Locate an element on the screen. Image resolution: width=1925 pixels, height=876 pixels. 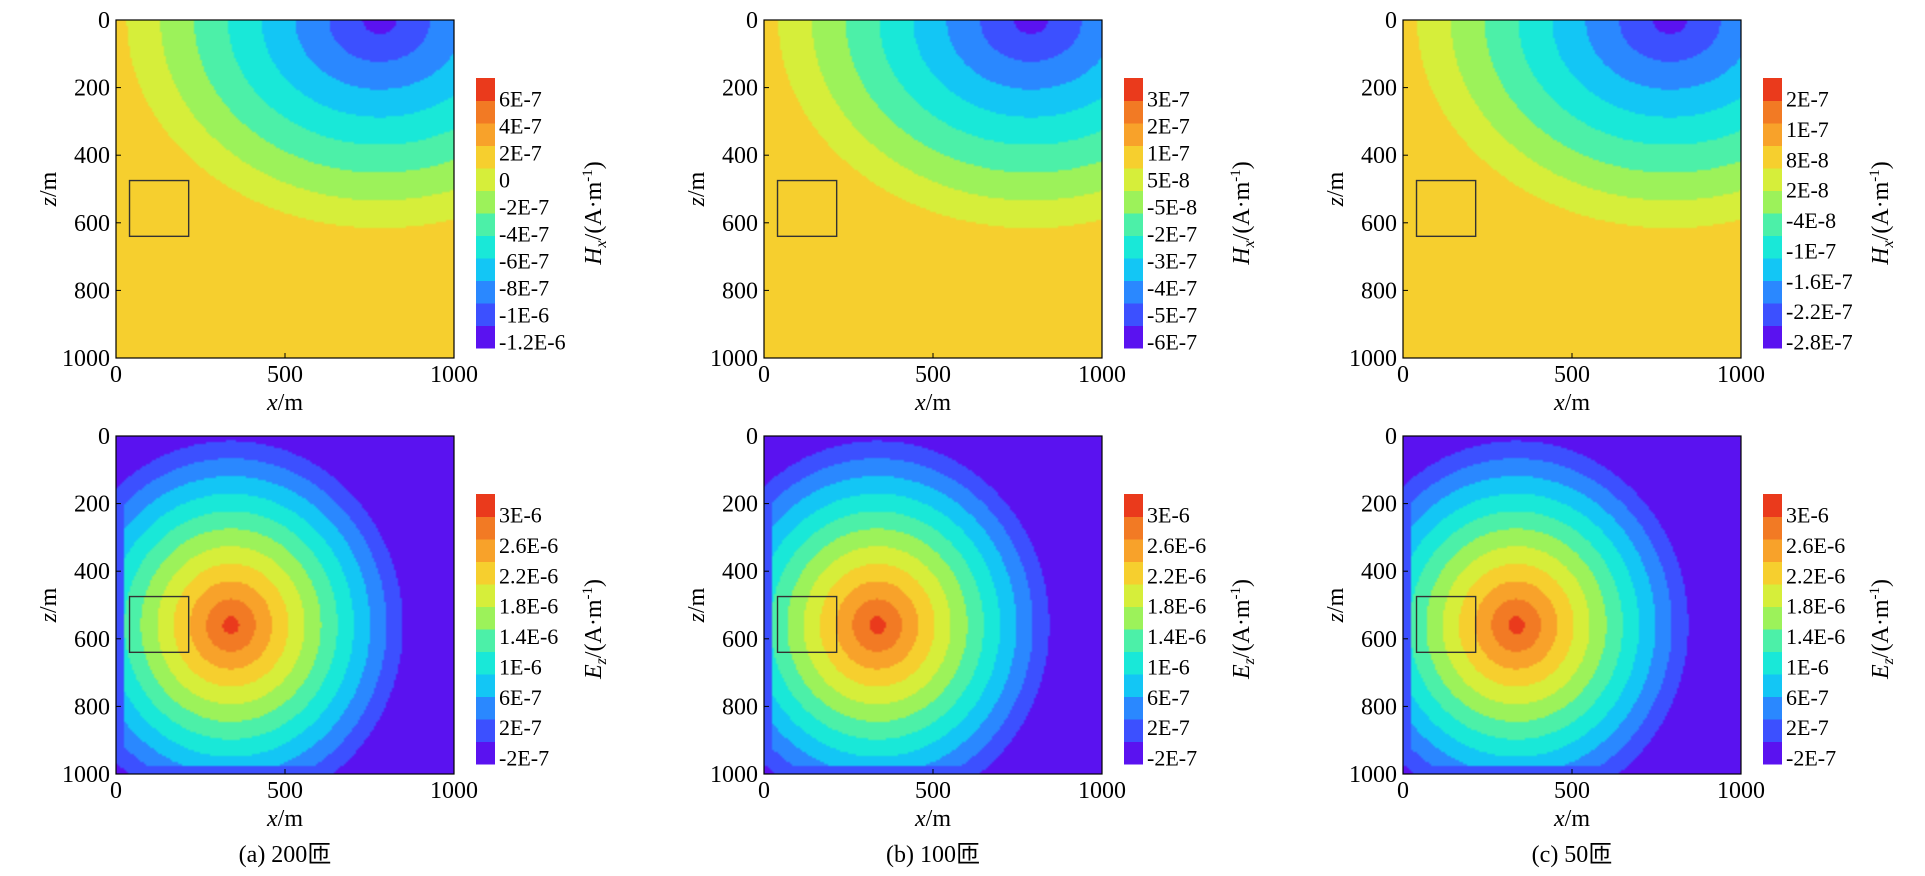
colorbar-tick-label: -2.8E-7 is located at coordinates (1819, 342).